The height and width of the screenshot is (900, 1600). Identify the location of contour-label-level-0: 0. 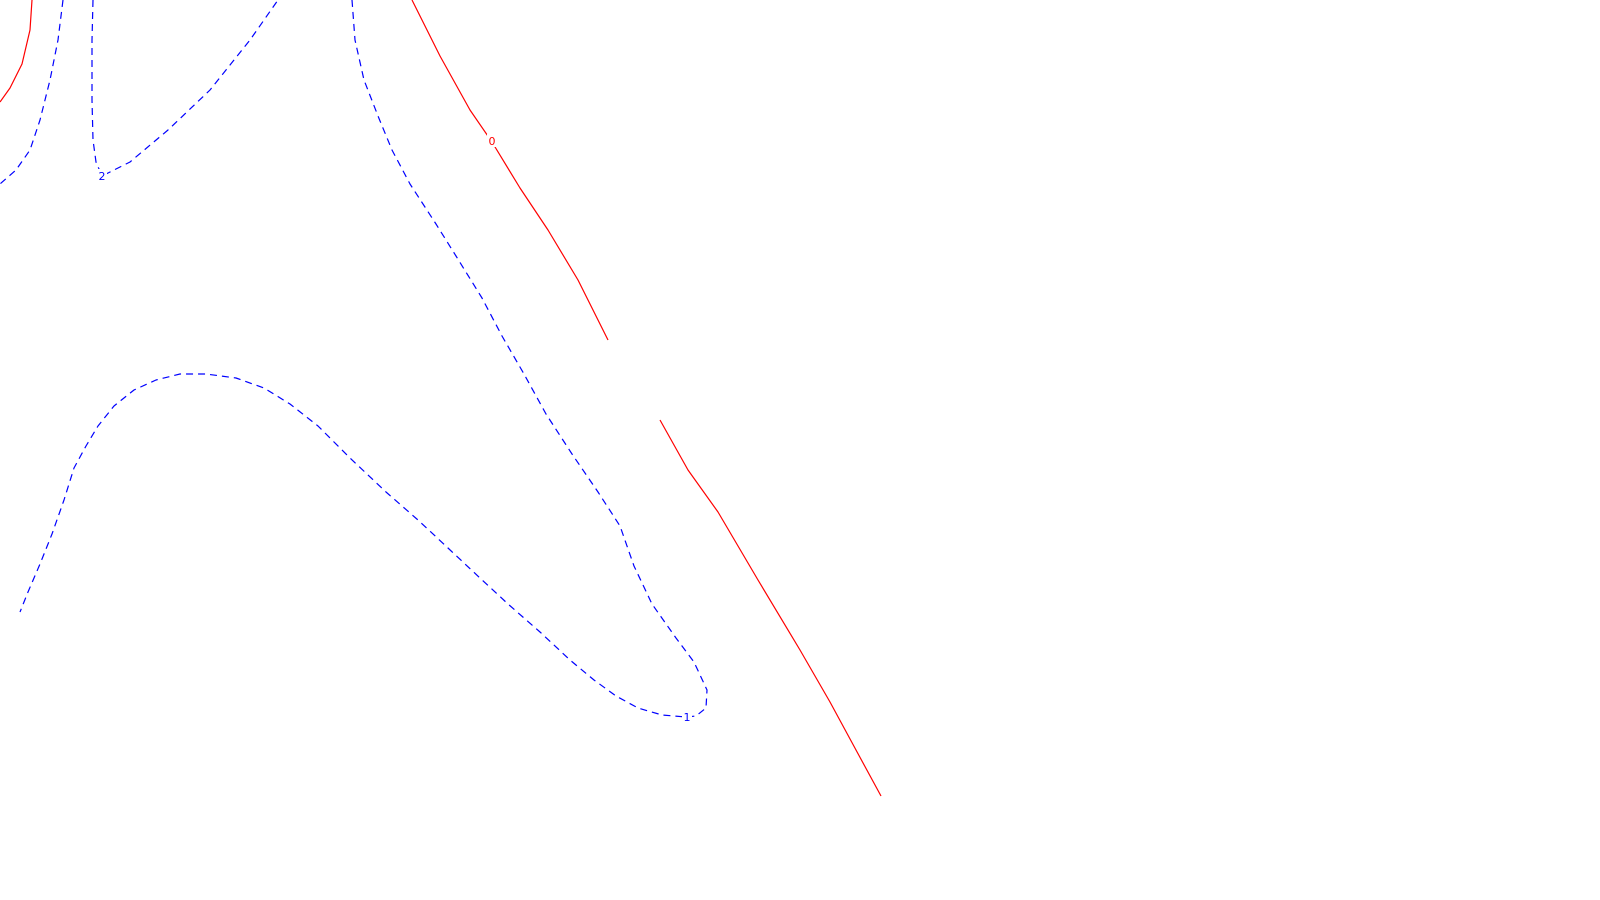
(492, 141).